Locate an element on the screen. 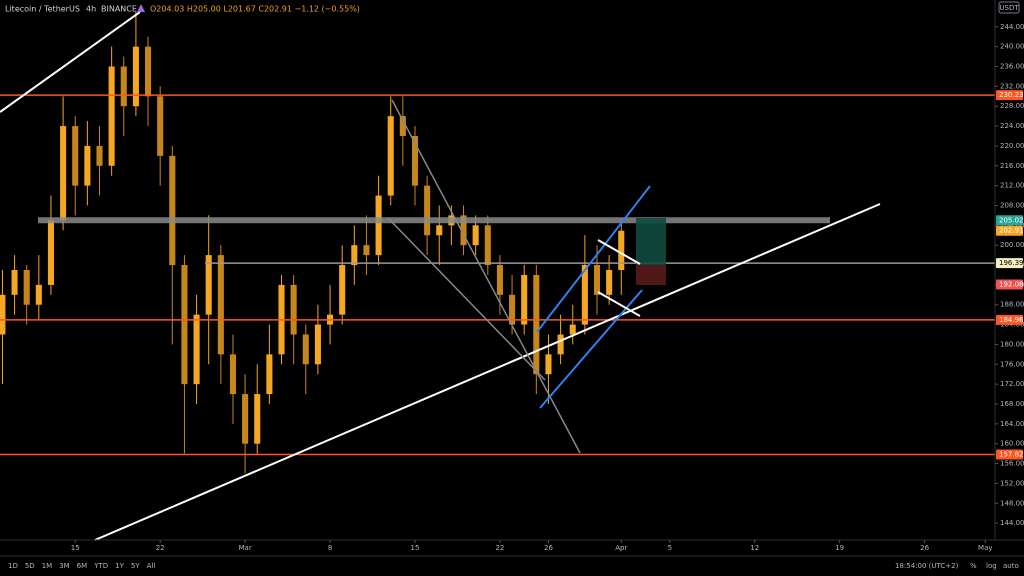 Image resolution: width=1024 pixels, height=576 pixels. y-tick-label: 244.00 is located at coordinates (1012, 27).